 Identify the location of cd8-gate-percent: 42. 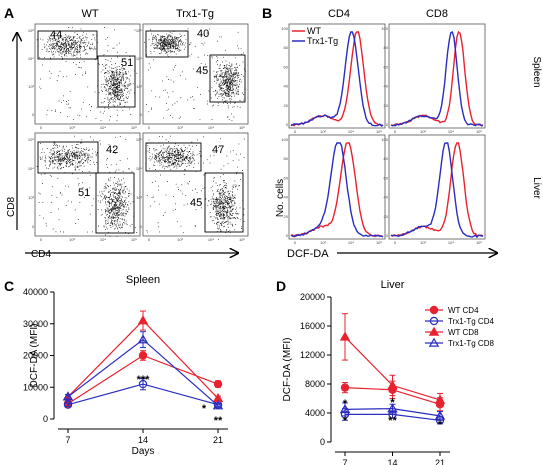
(112, 150).